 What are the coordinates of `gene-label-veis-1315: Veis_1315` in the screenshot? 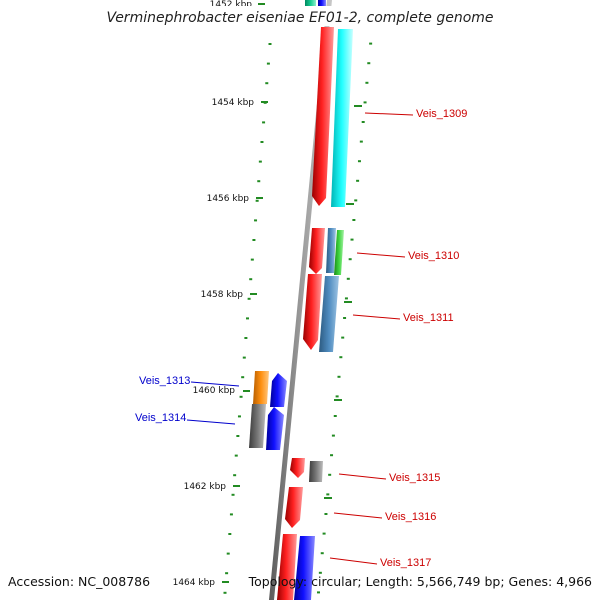 It's located at (414, 478).